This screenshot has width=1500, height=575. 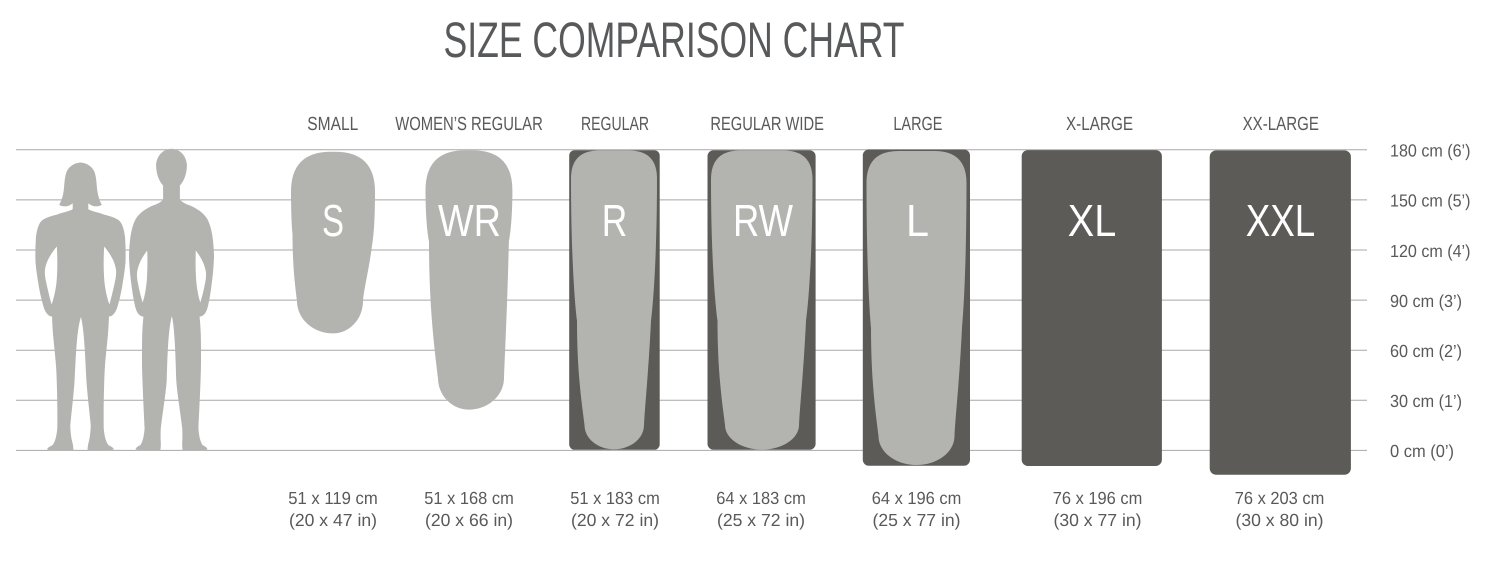 I want to click on svg-text: 30 cm (1’), so click(x=1426, y=401).